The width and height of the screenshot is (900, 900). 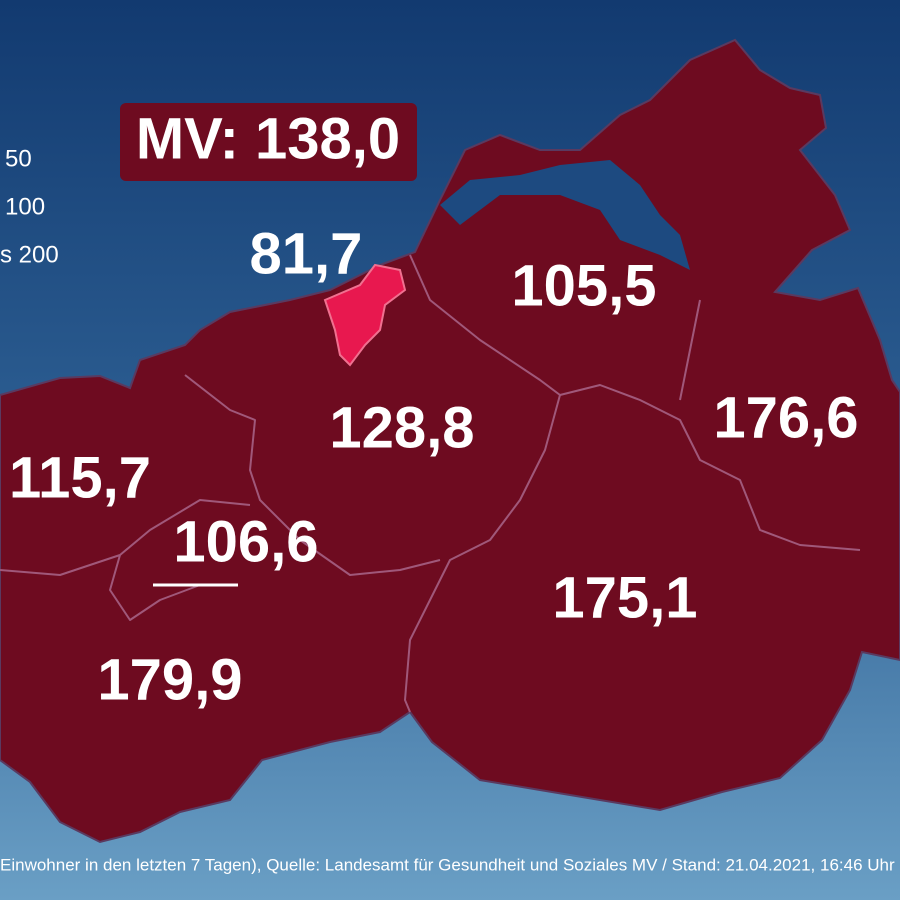 I want to click on region-value: 176,6, so click(x=785, y=417).